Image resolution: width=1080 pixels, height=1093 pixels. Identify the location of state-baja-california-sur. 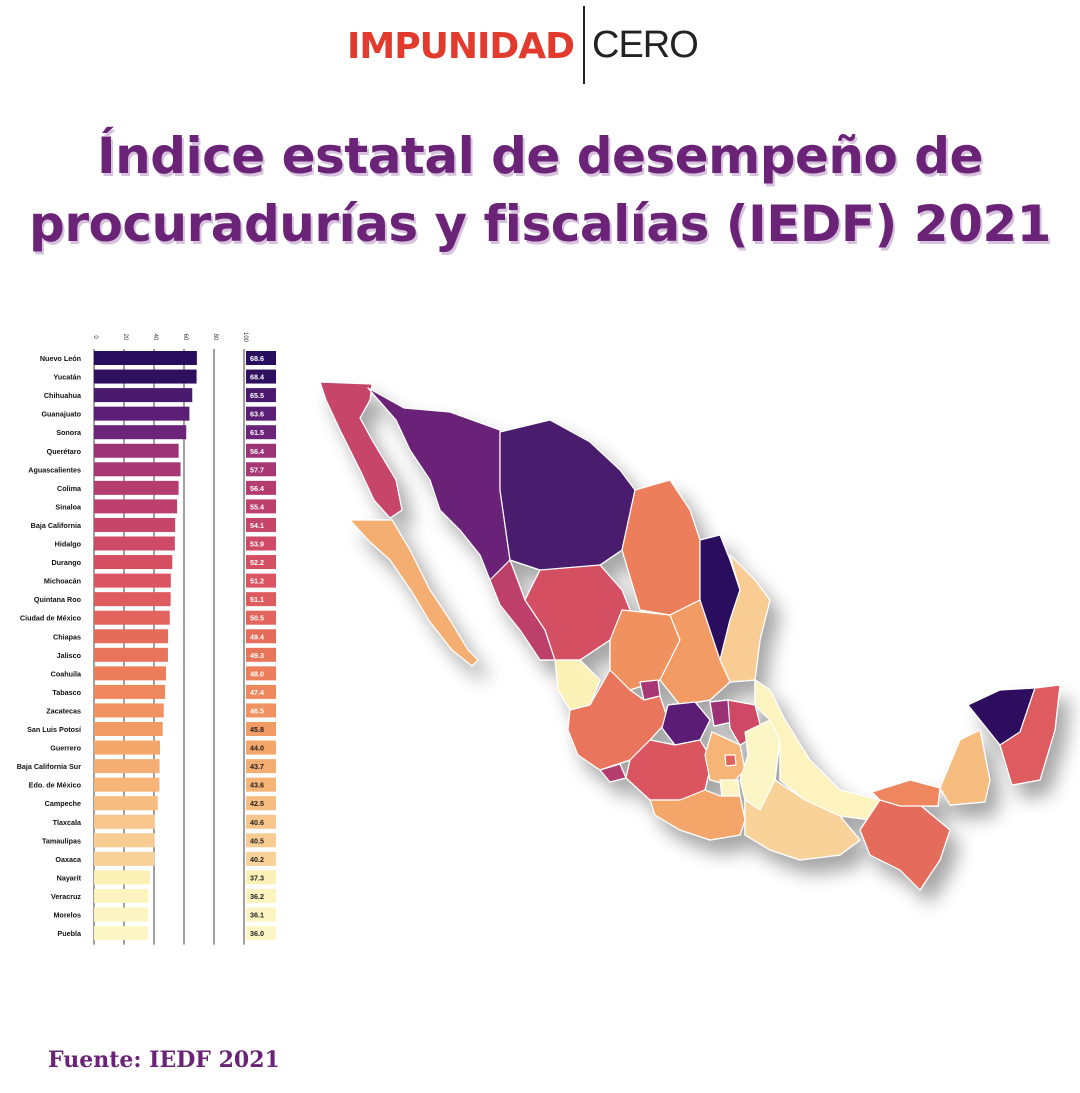
(414, 593).